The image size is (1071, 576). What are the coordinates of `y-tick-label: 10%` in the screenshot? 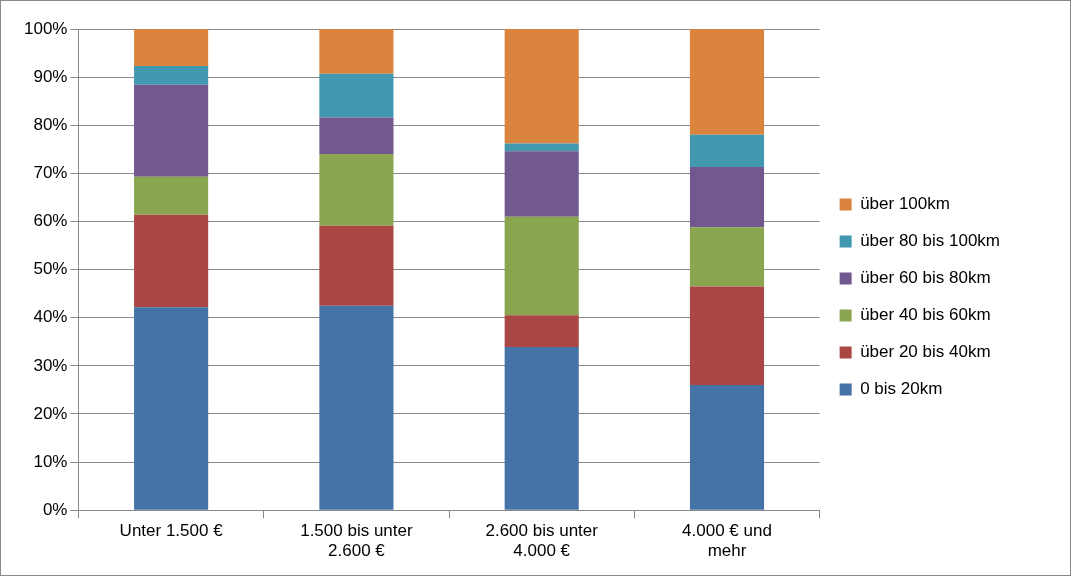 It's located at (50, 461).